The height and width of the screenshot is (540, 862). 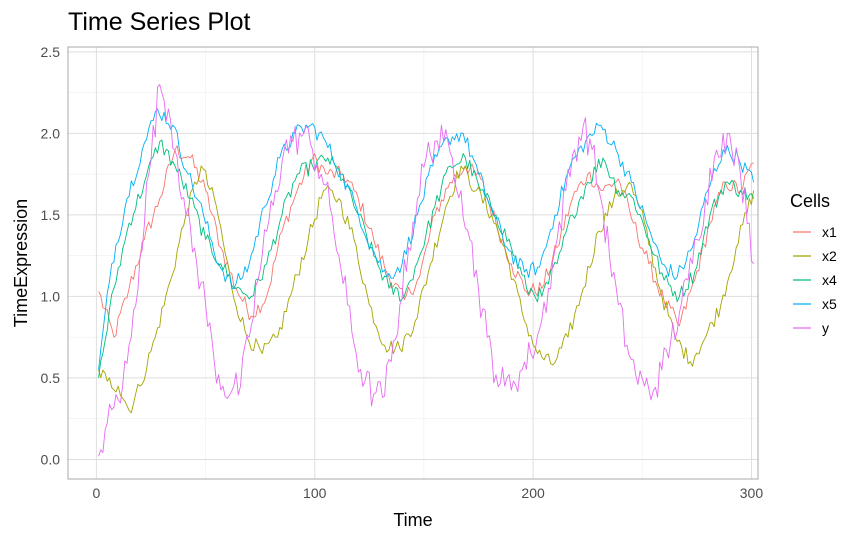 I want to click on legend-label-x1: x1, so click(x=829, y=232).